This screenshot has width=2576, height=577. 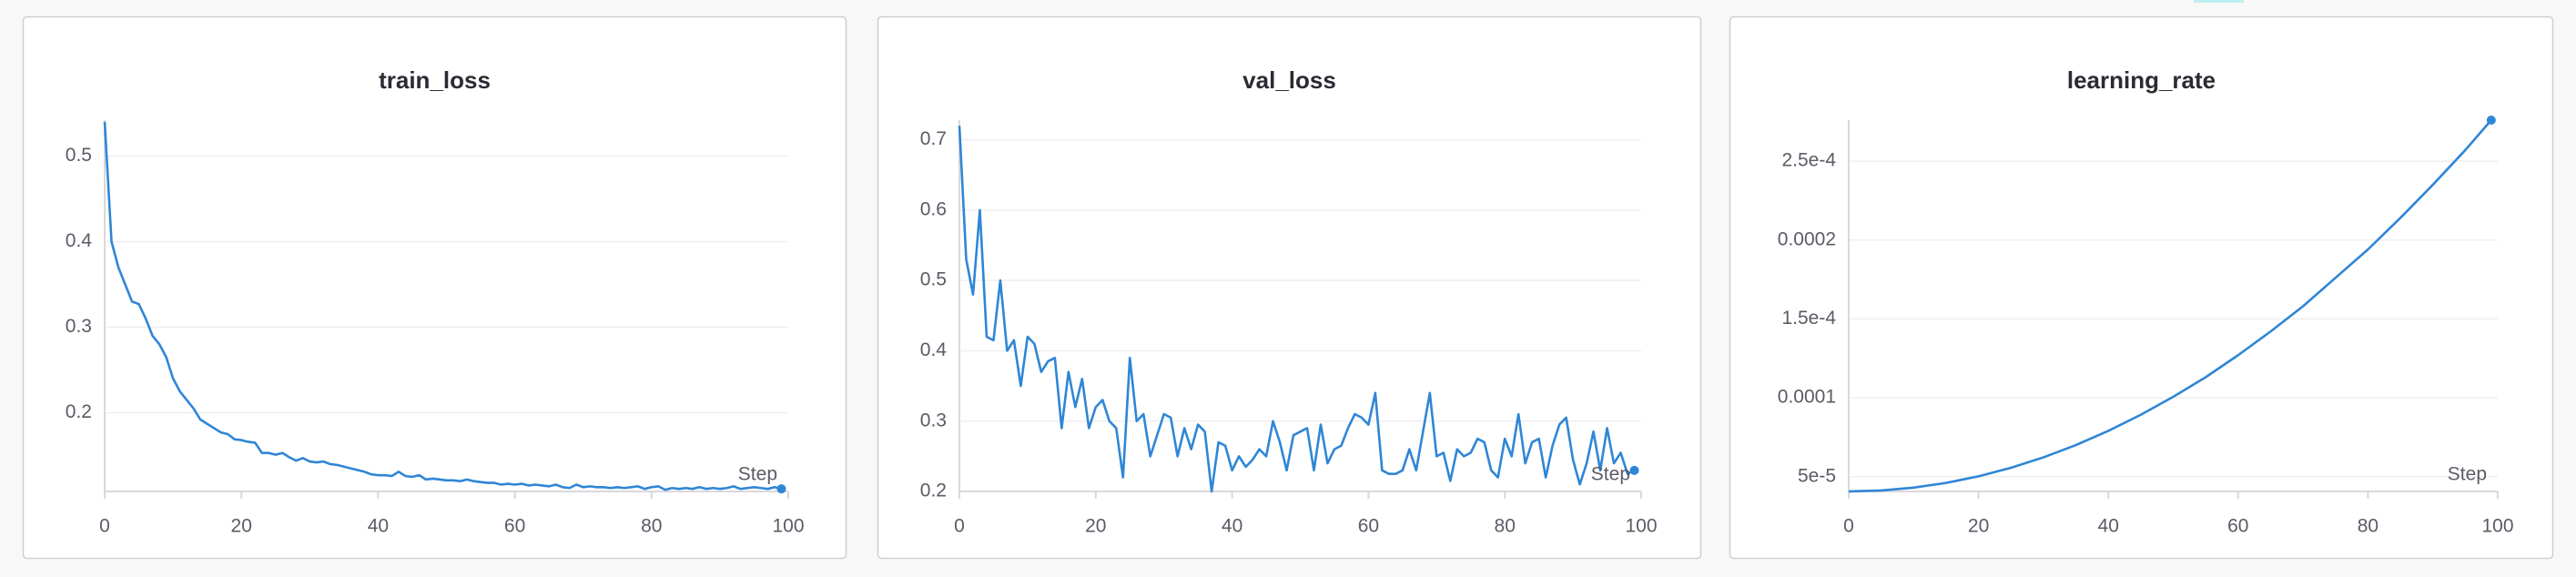 I want to click on chart-title: val_loss, so click(x=1289, y=80).